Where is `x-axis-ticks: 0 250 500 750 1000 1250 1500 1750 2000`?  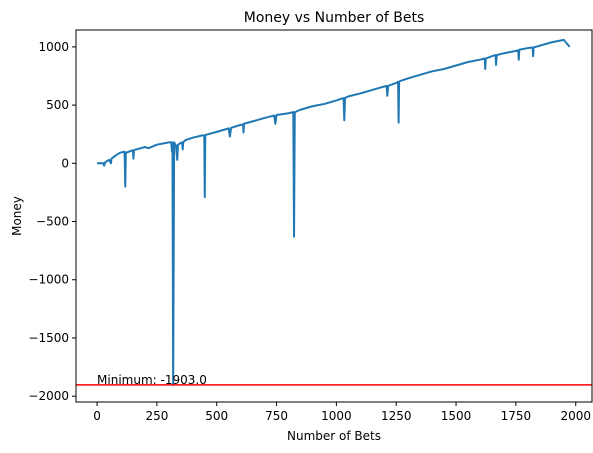 x-axis-ticks: 0 250 500 750 1000 1250 1500 1750 2000 is located at coordinates (342, 412).